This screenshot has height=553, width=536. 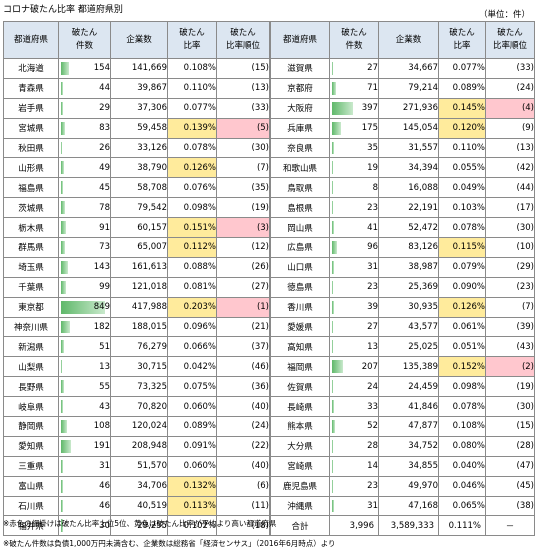 What do you see at coordinates (510, 40) in the screenshot?
I see `header-rank: 破たん 比率順位` at bounding box center [510, 40].